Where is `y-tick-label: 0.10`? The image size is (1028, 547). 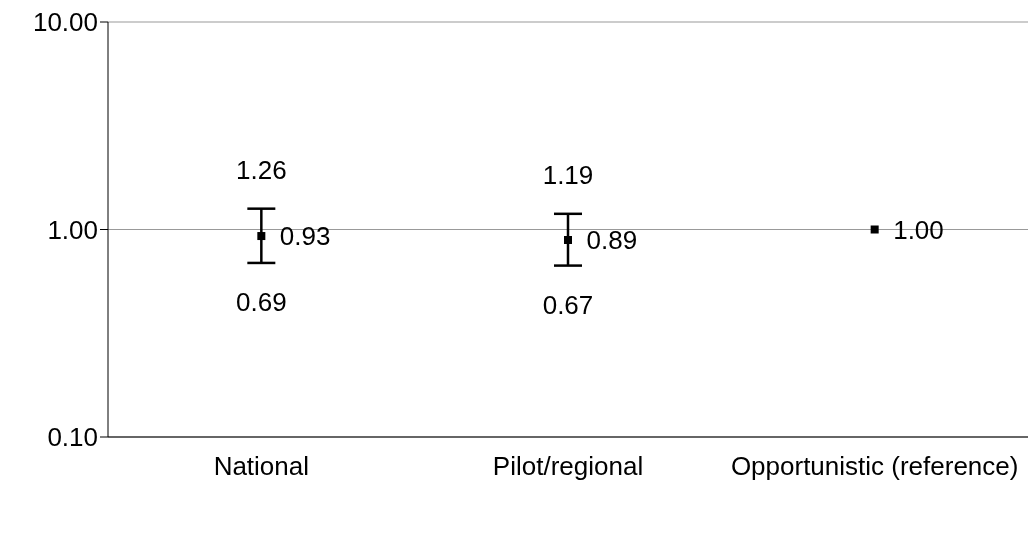 y-tick-label: 0.10 is located at coordinates (72, 437).